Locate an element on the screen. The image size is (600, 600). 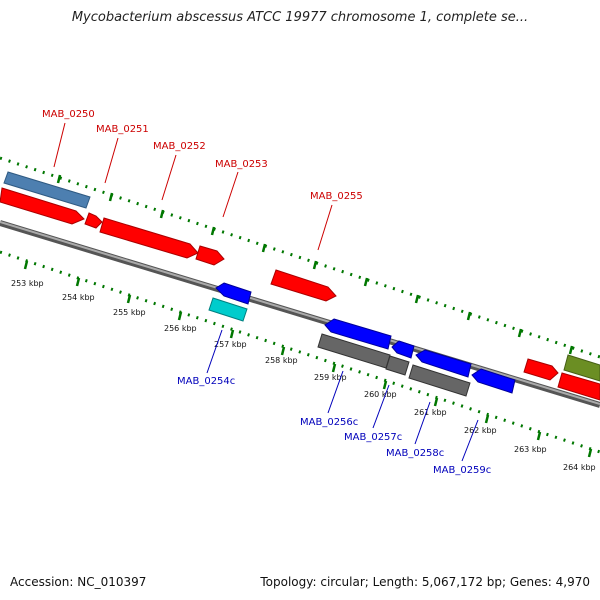
tick-label: 255 kbp is located at coordinates (129, 312).